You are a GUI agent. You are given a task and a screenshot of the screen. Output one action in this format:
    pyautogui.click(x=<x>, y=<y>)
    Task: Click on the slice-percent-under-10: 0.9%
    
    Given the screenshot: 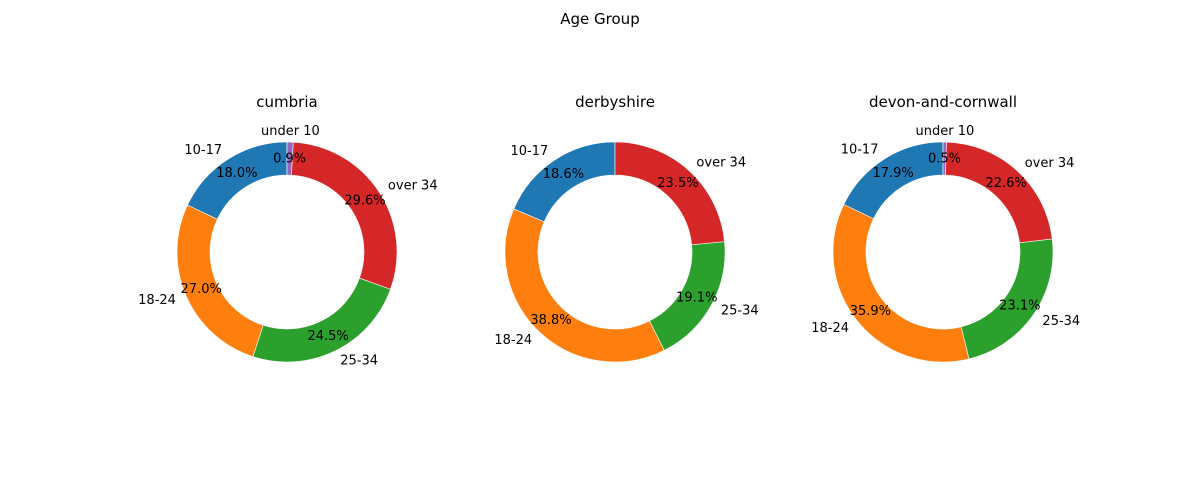 What is the action you would take?
    pyautogui.click(x=289, y=159)
    